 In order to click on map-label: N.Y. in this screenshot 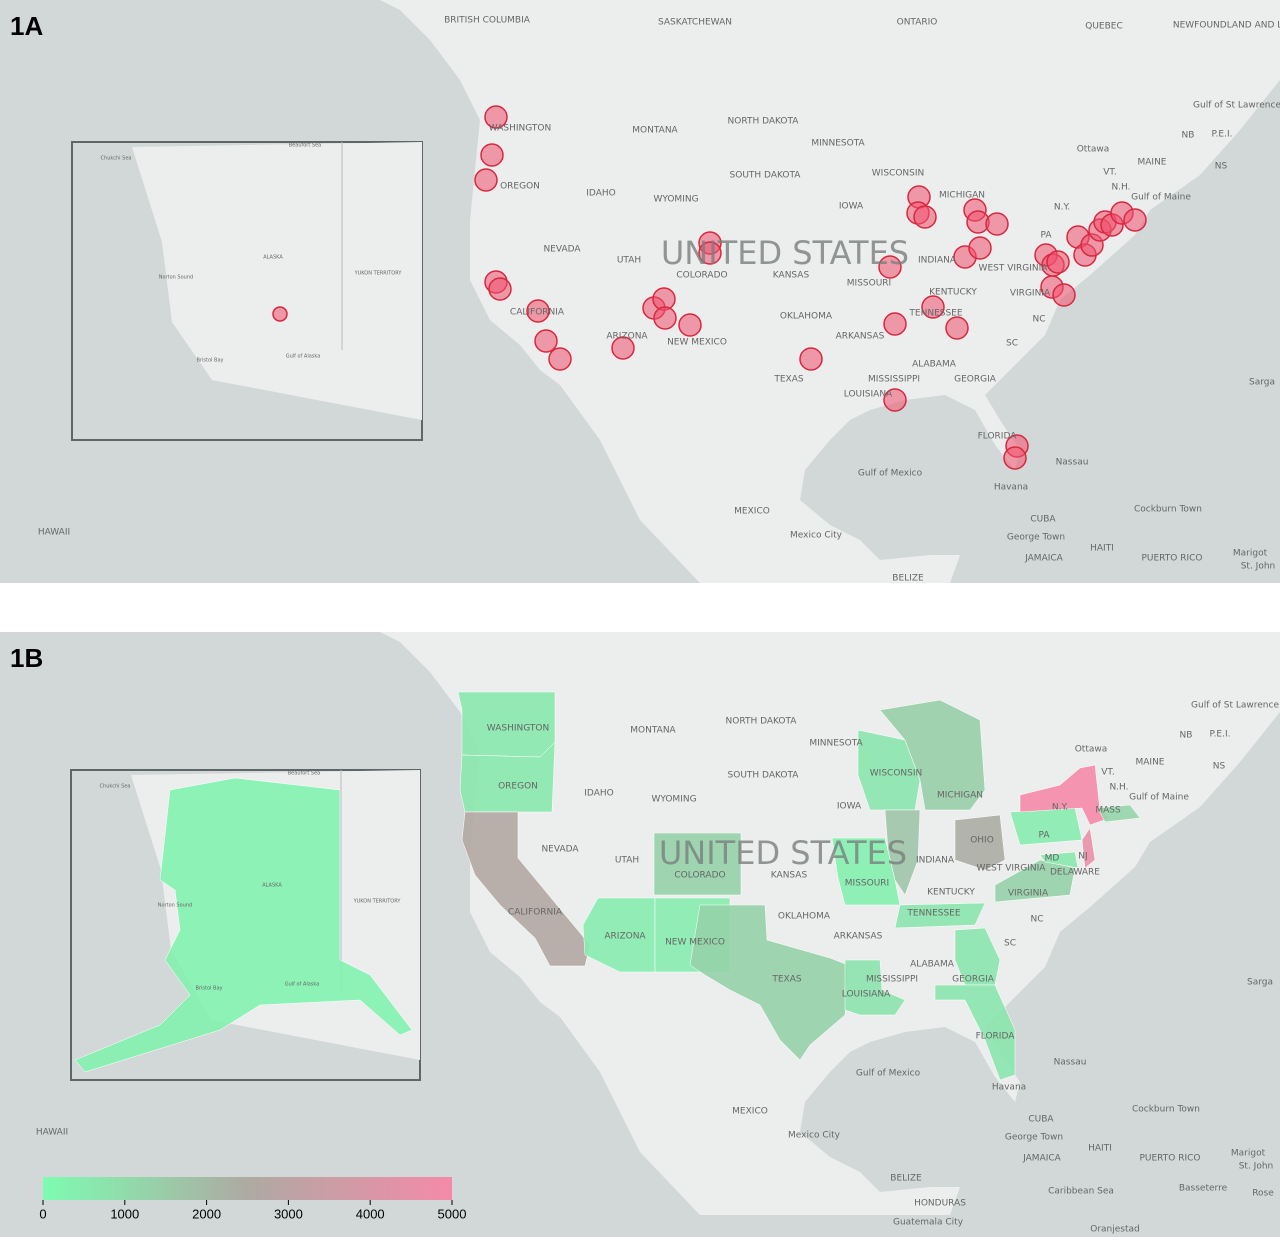, I will do `click(1062, 208)`.